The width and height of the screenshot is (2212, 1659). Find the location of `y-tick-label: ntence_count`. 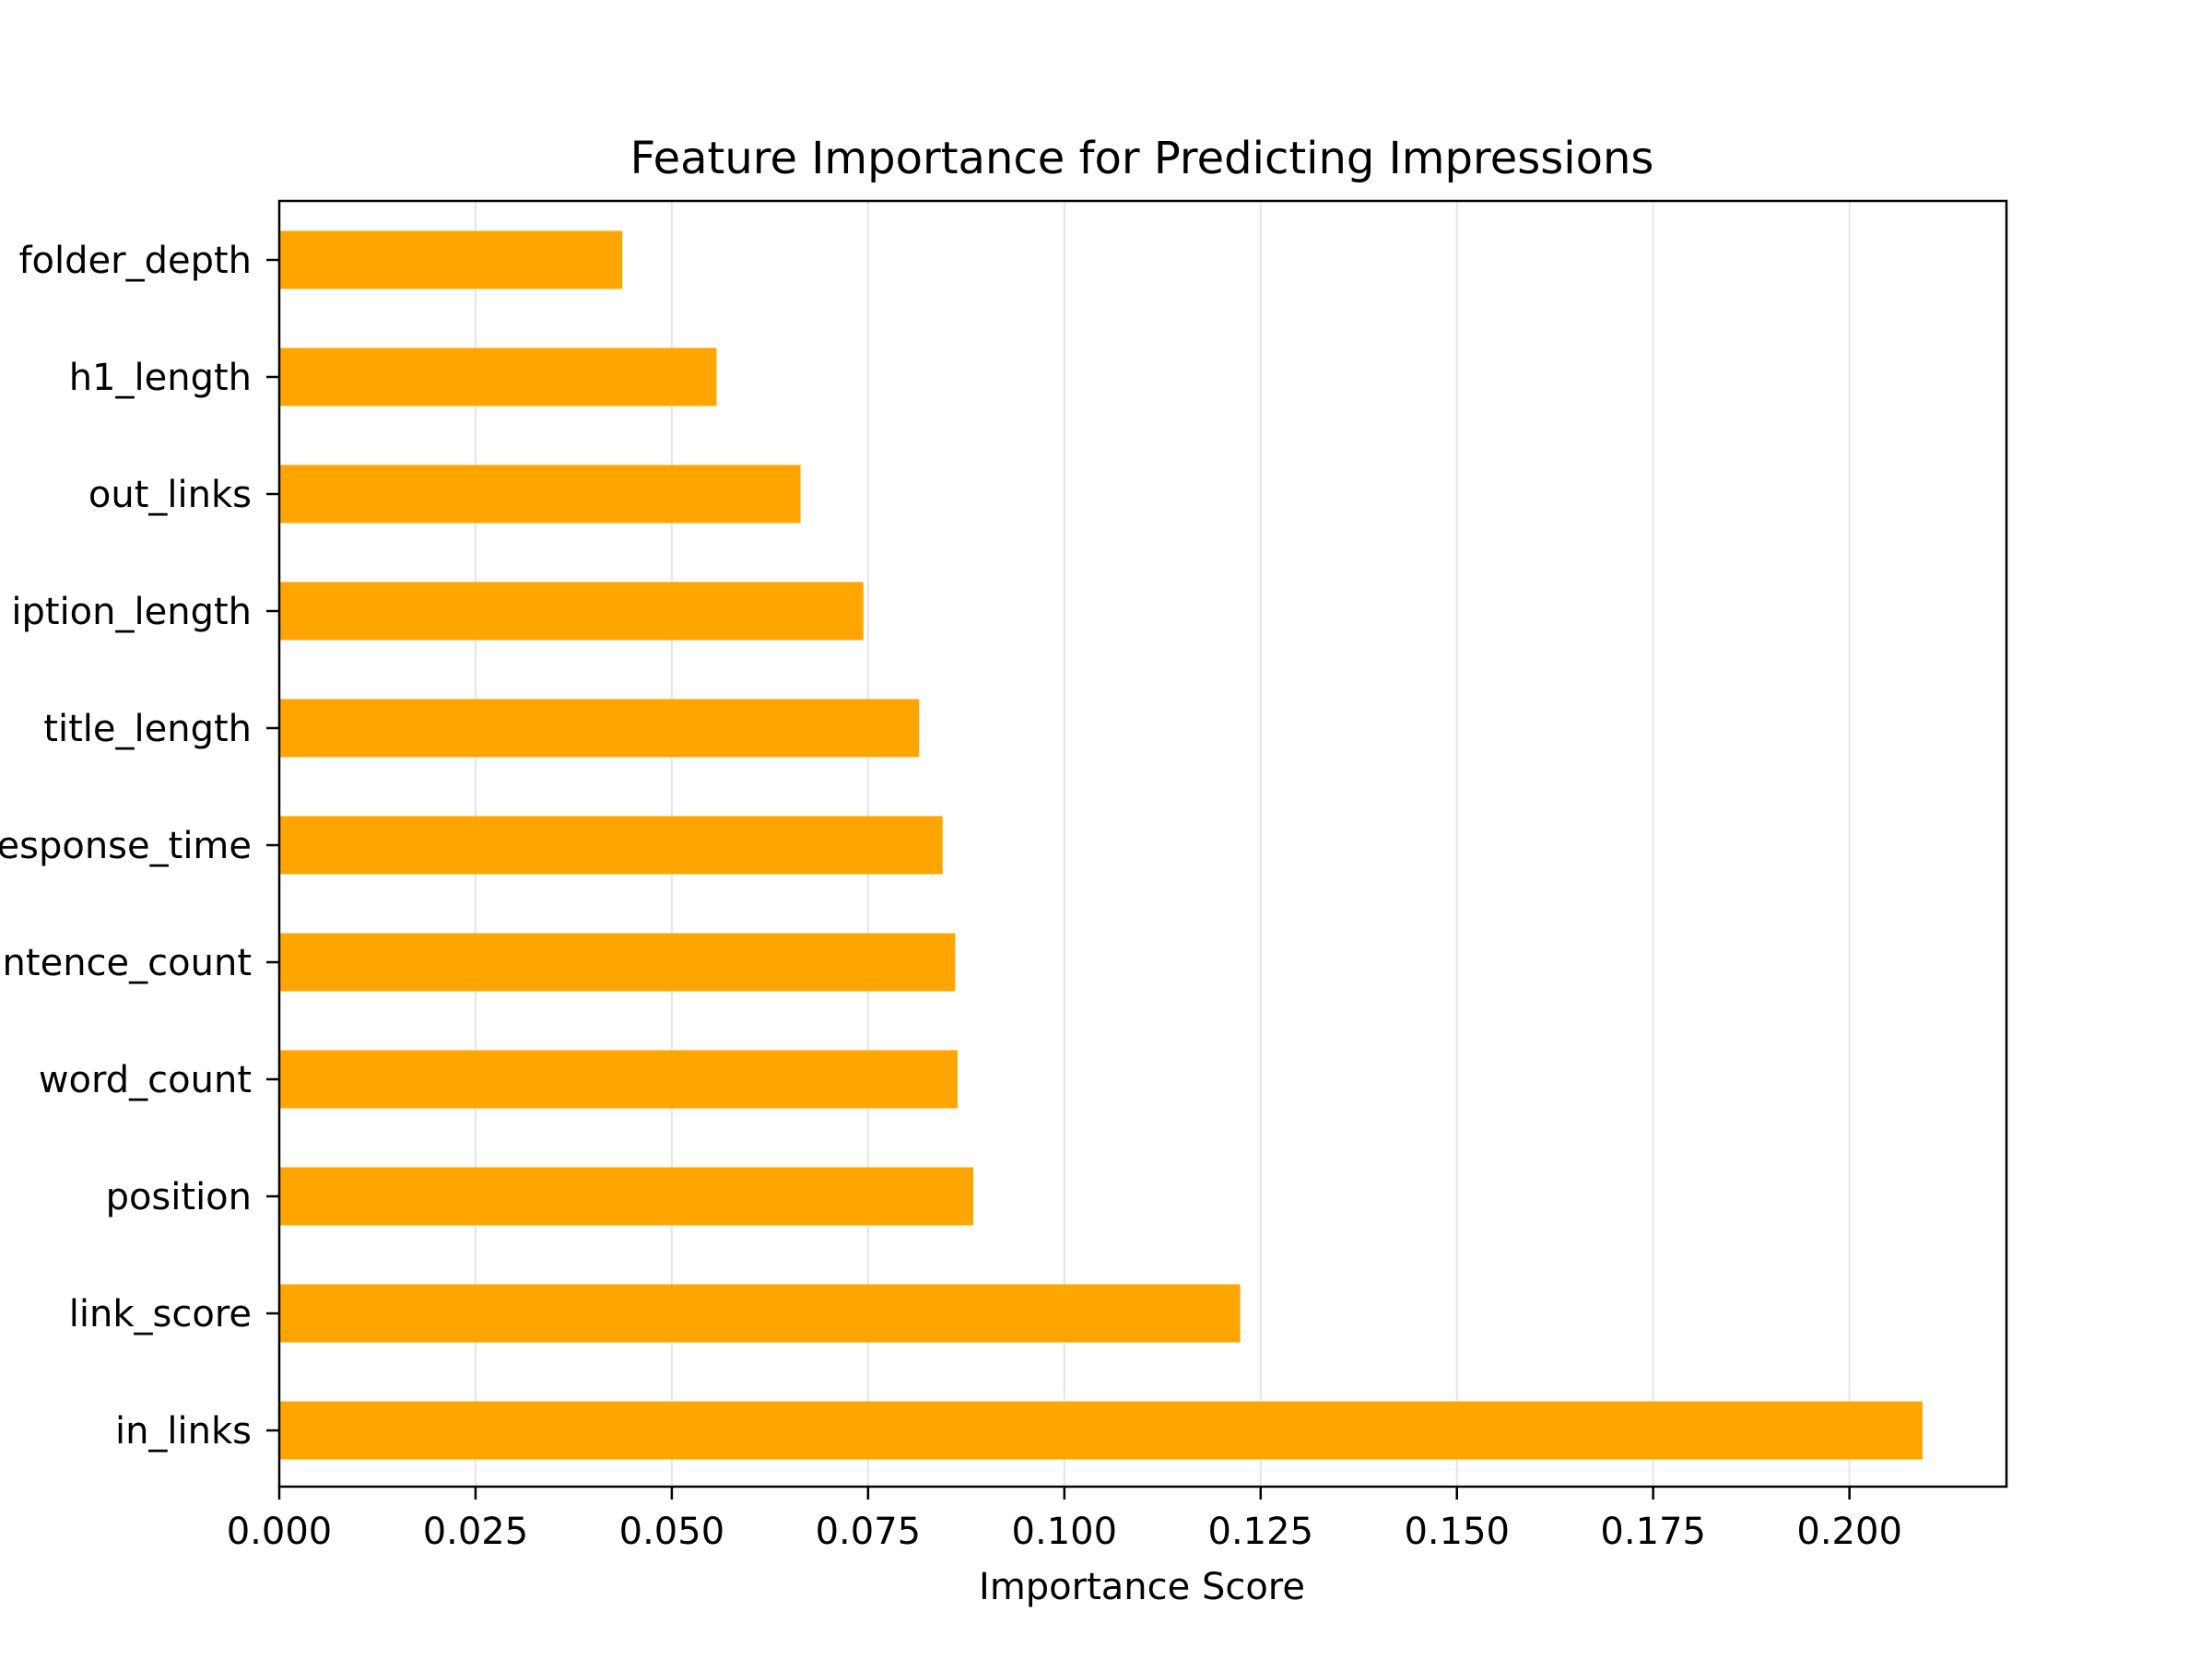

y-tick-label: ntence_count is located at coordinates (127, 963).